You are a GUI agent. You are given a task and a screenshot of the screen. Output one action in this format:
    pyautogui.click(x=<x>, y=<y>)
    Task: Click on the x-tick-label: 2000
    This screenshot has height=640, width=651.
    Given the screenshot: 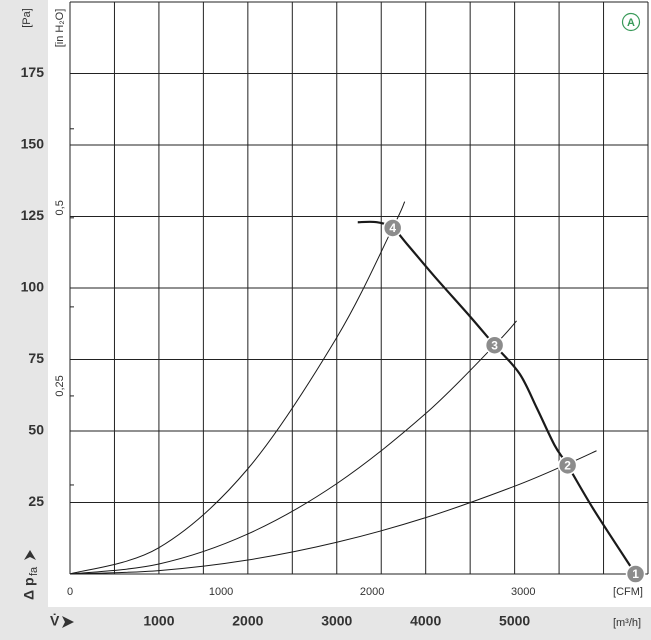 What is the action you would take?
    pyautogui.click(x=247, y=621)
    